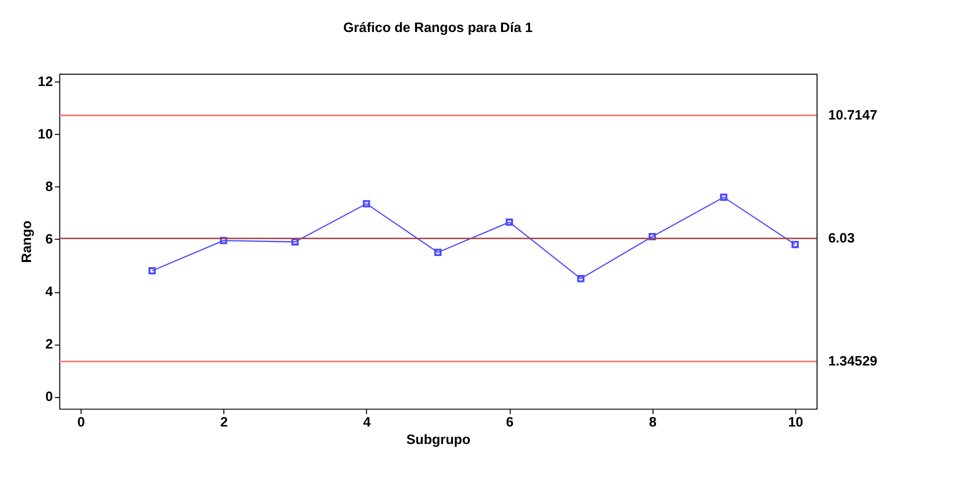 The width and height of the screenshot is (970, 500). Describe the element at coordinates (853, 360) in the screenshot. I see `ref-line-label: 1.34529` at that location.